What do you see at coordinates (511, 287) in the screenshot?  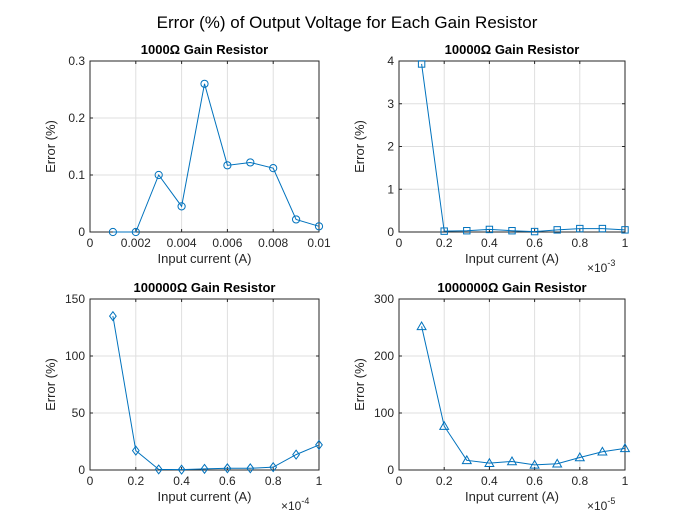 I see `subplot-title: 1000000Ω Gain Resistor` at bounding box center [511, 287].